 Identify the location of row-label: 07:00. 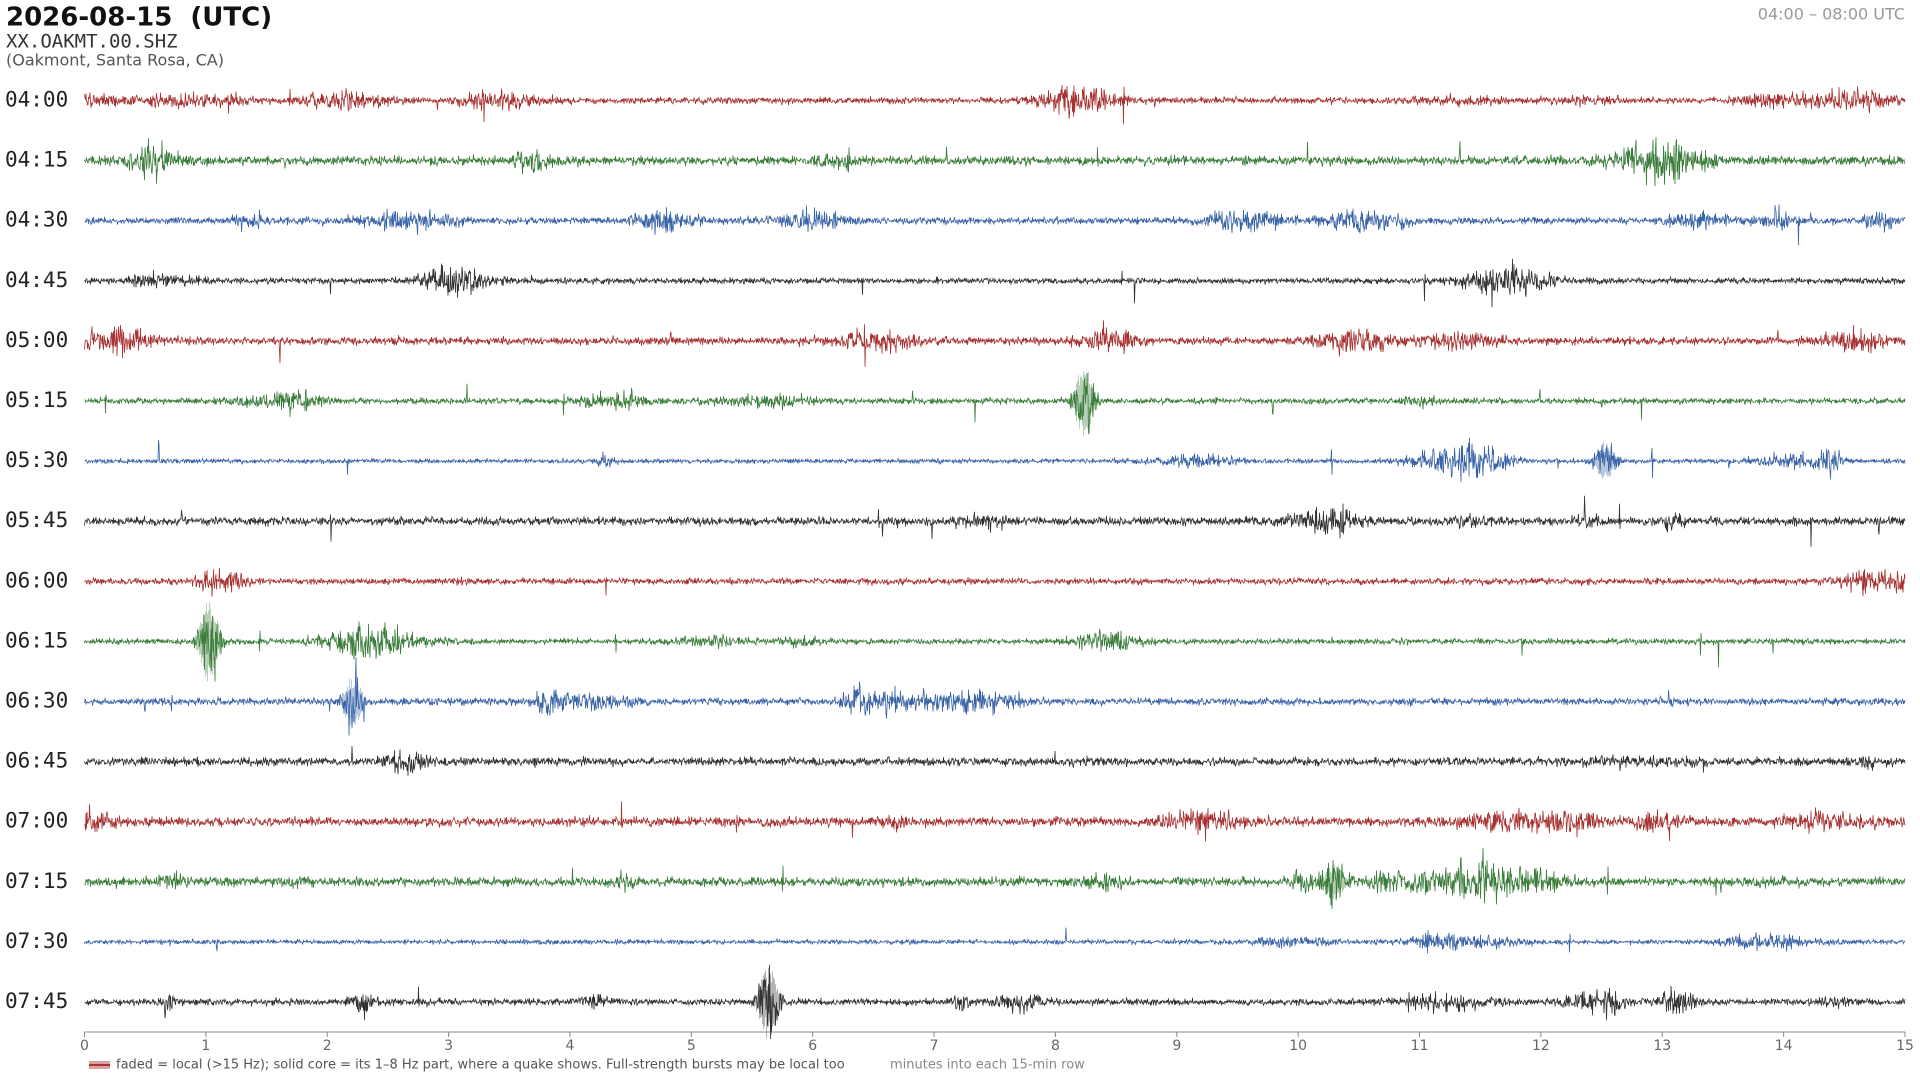
(36, 821).